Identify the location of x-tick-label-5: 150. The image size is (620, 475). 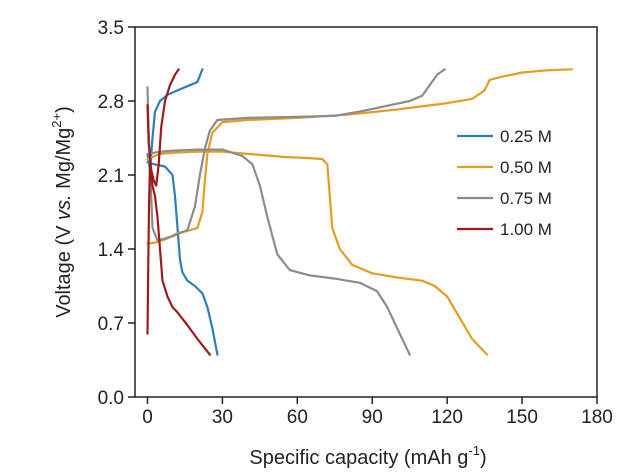
(522, 417).